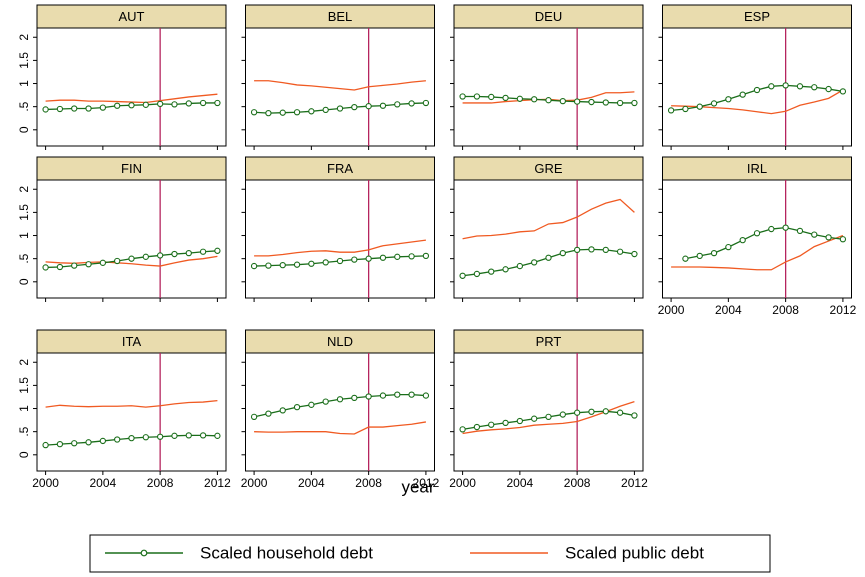  Describe the element at coordinates (286, 552) in the screenshot. I see `legend-label: Scaled household debt` at that location.